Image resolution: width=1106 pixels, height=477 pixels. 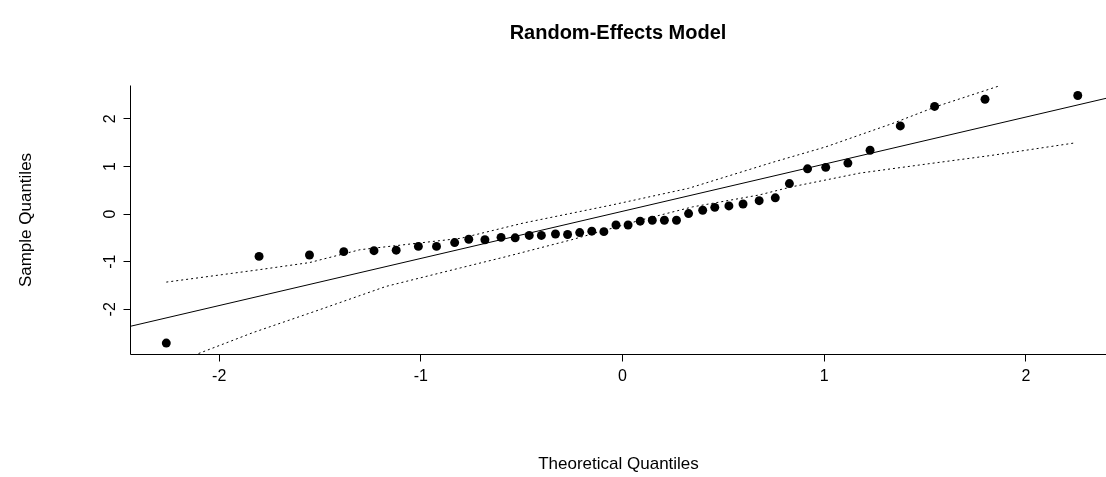 What do you see at coordinates (109, 214) in the screenshot?
I see `y-tick-label: 0` at bounding box center [109, 214].